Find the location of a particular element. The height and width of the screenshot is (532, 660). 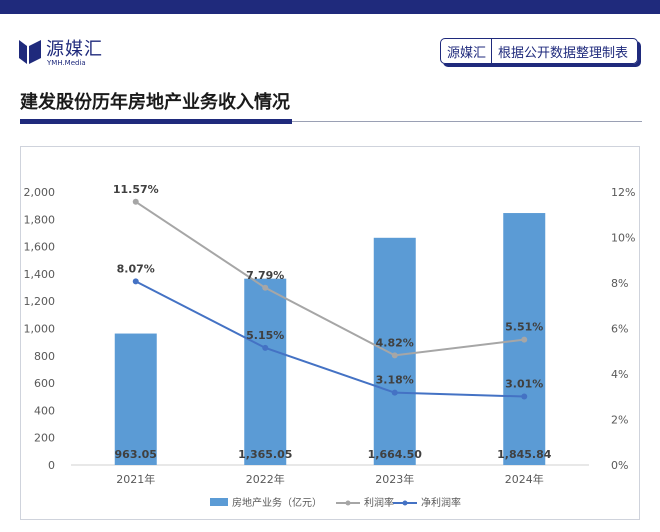

source-tag-brand: 源媒汇 is located at coordinates (467, 51).